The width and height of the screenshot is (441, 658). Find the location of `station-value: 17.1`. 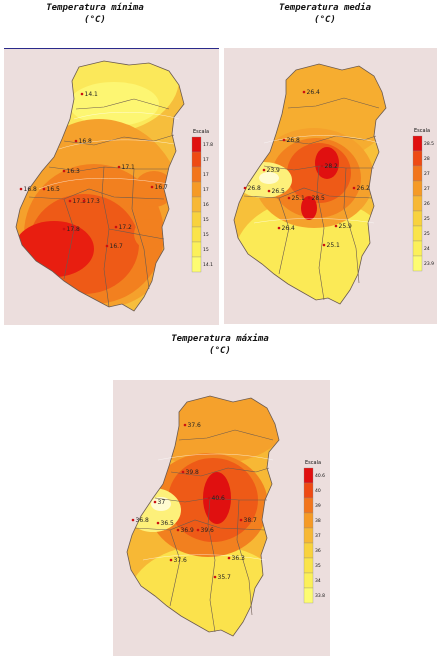

station-value: 17.1 is located at coordinates (129, 167).